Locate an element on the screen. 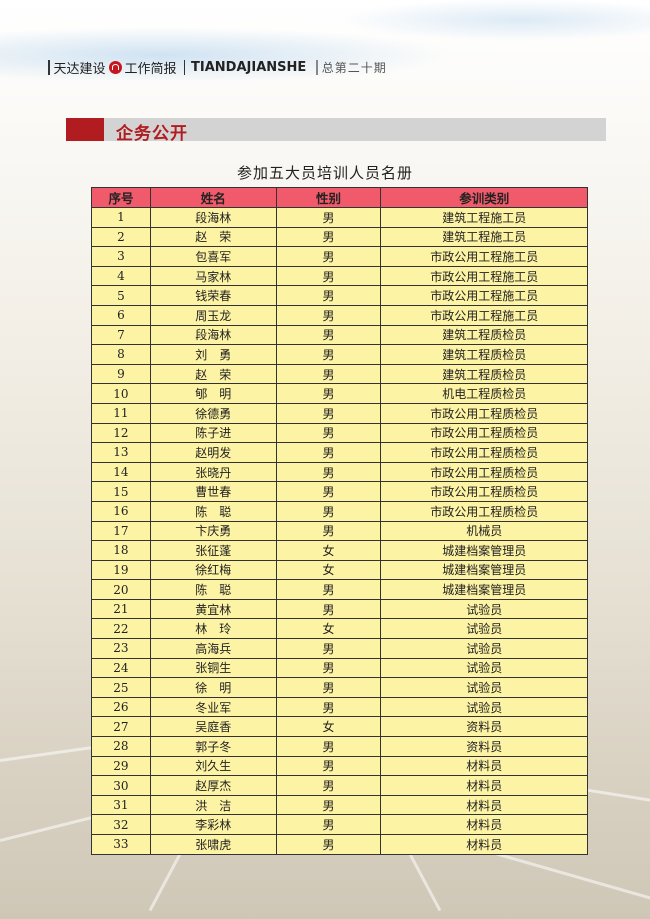 This screenshot has width=650, height=919. cell-name: 刘久生 is located at coordinates (213, 766).